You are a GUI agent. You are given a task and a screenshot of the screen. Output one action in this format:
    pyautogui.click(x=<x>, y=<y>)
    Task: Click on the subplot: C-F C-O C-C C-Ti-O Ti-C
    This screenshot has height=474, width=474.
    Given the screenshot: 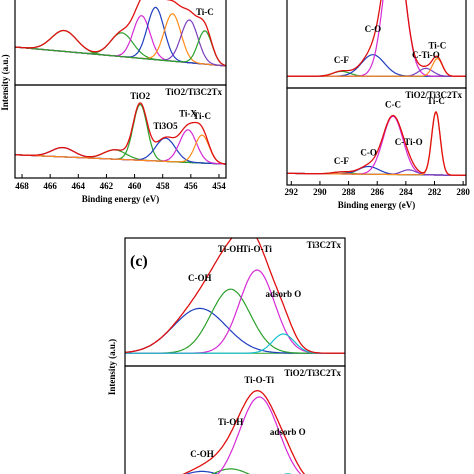 What is the action you would take?
    pyautogui.click(x=376, y=136)
    